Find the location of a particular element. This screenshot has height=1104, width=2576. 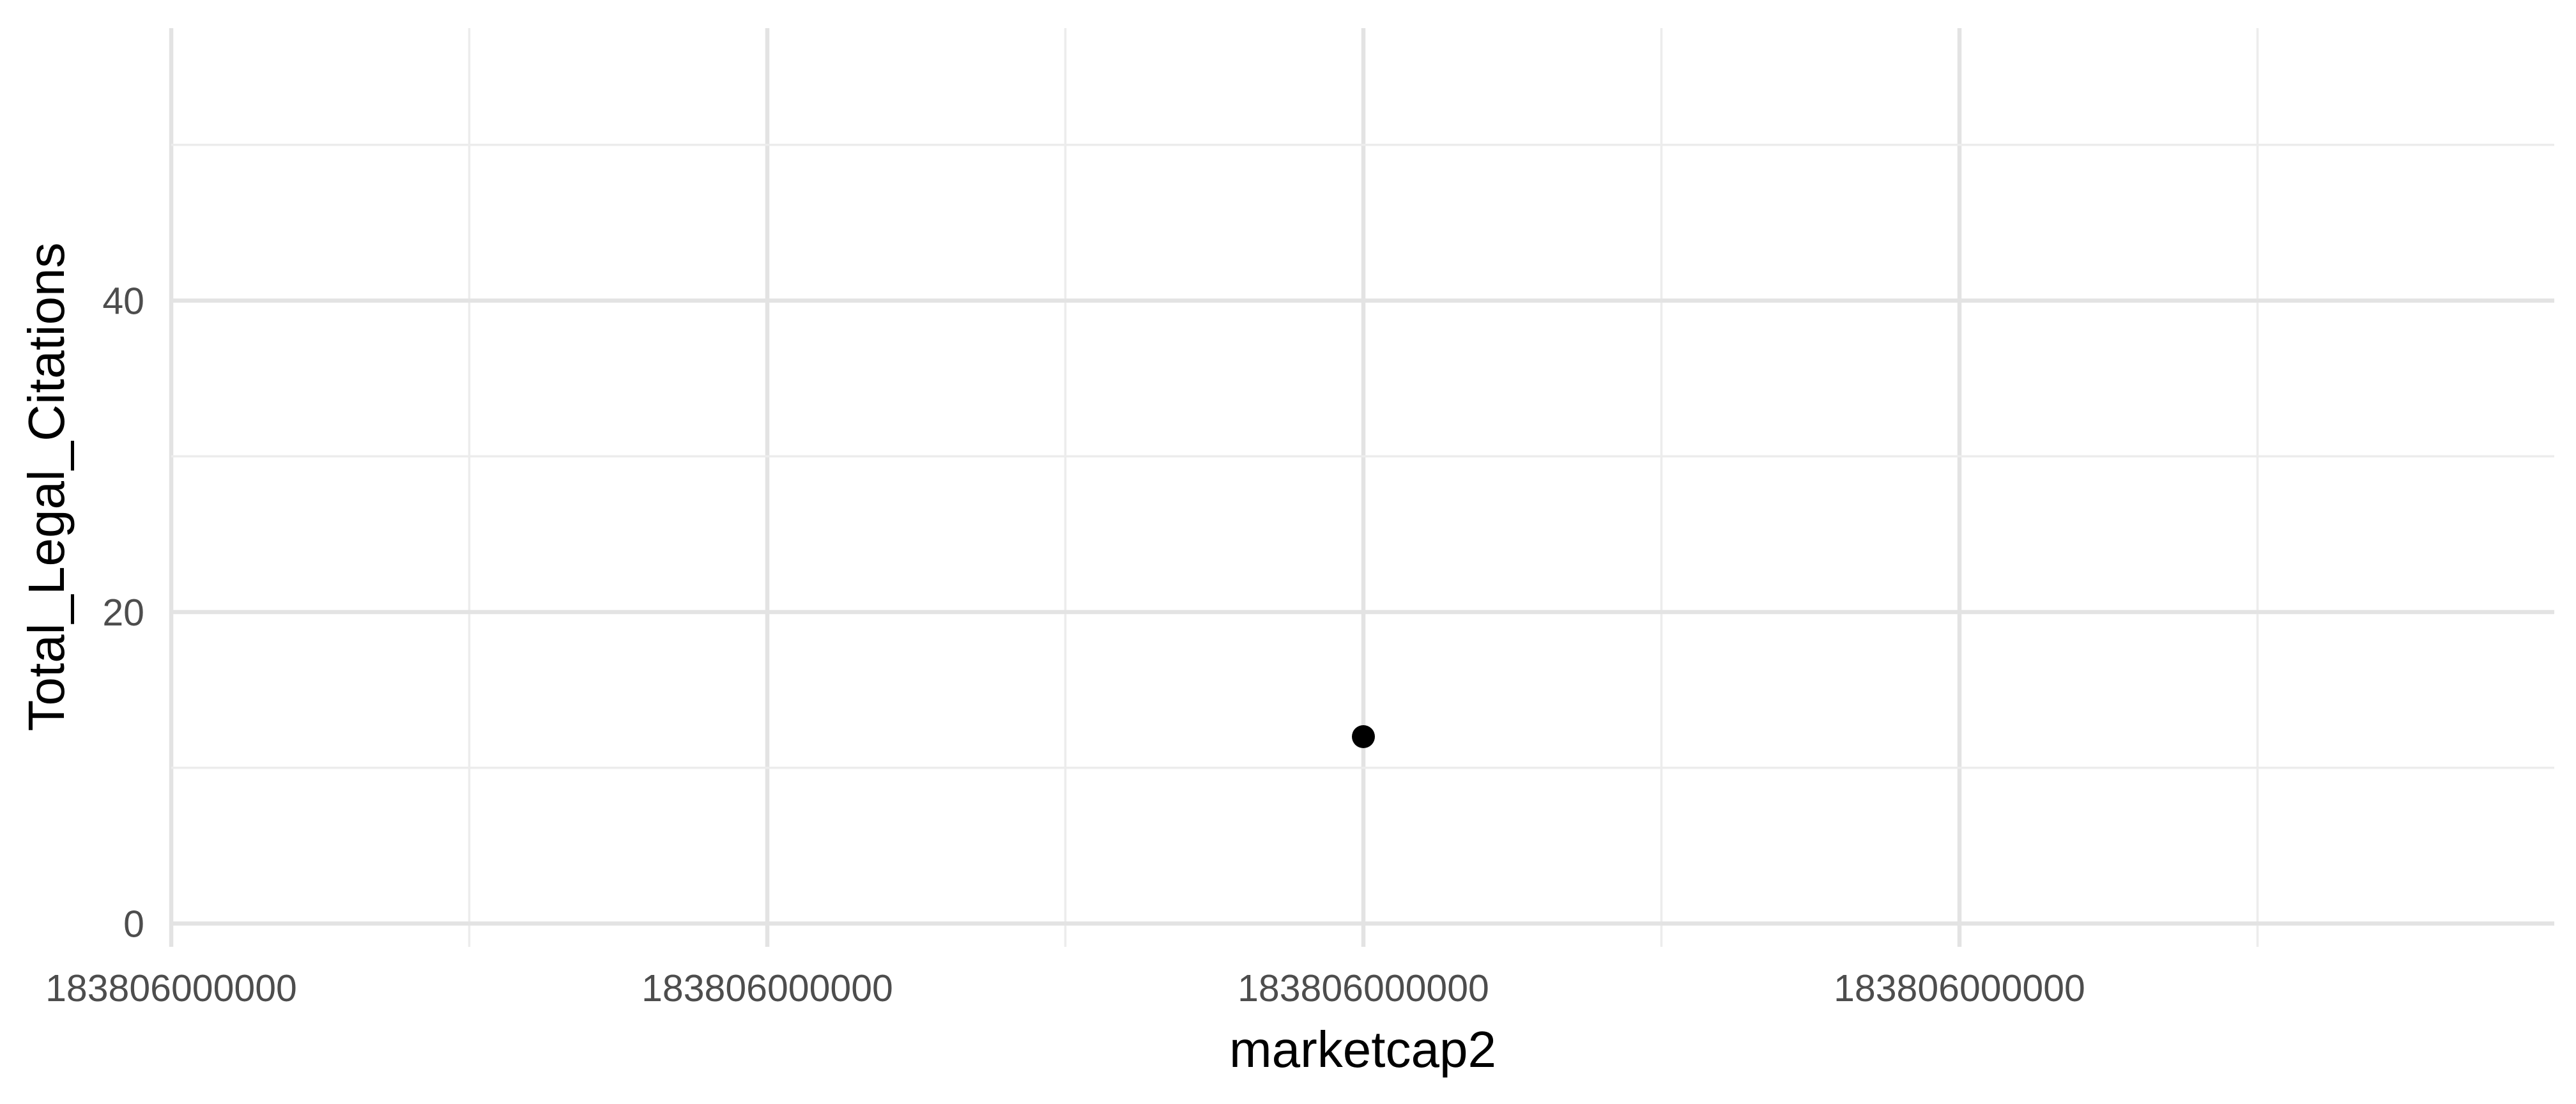

y-axis-tick-labels: 0 20 40 is located at coordinates (123, 613).